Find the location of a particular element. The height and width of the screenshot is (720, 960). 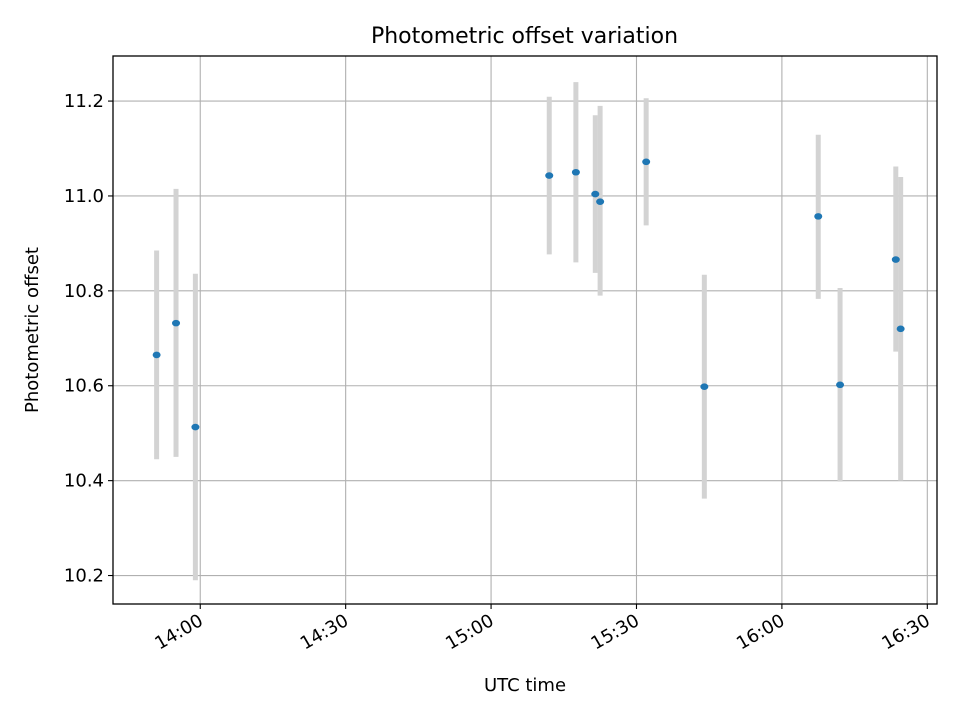

y-tick-label: 10.8 is located at coordinates (84, 291).